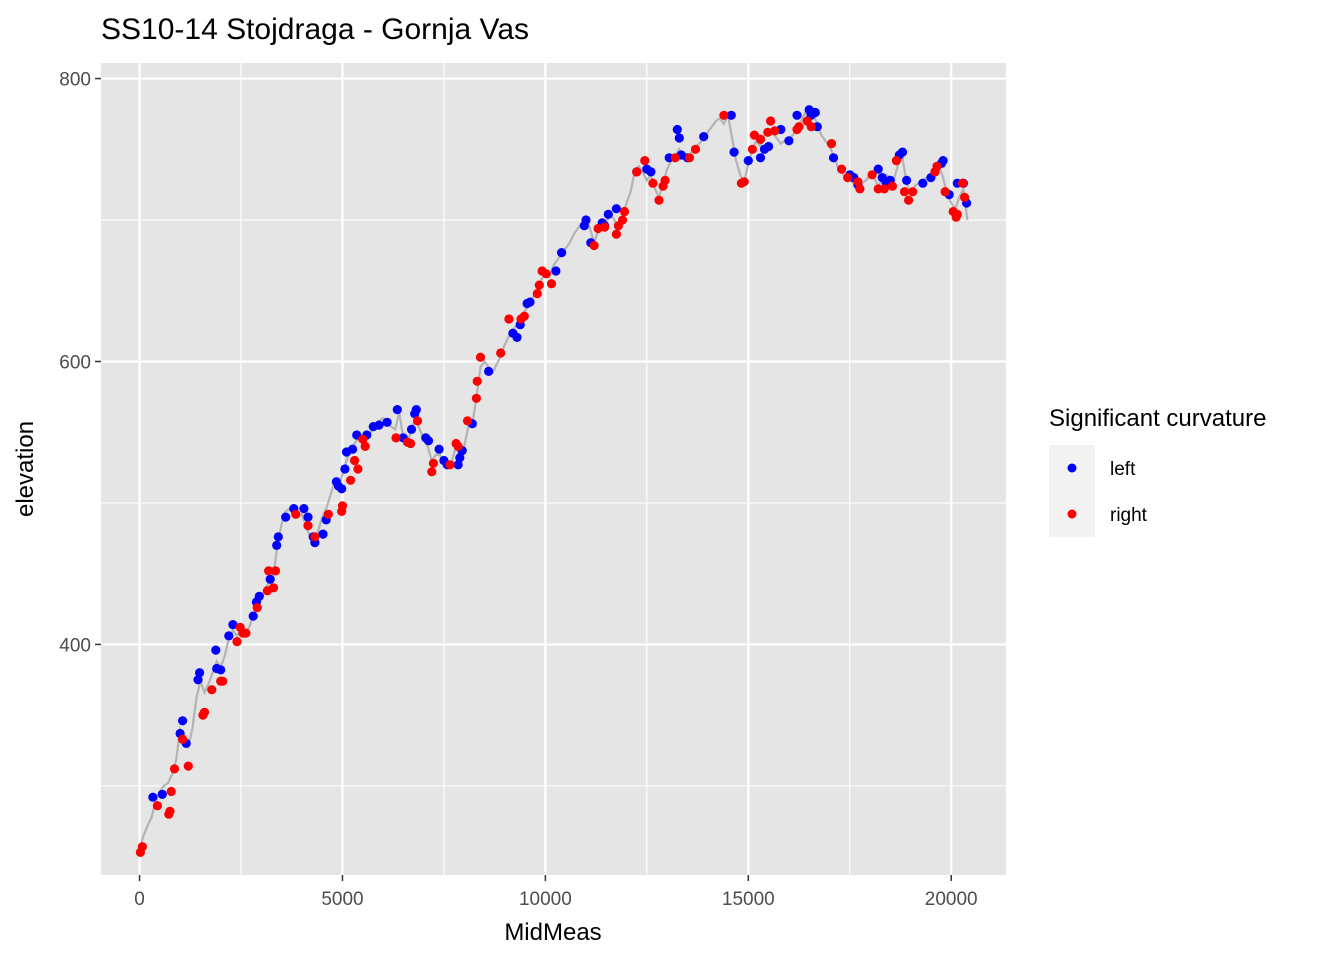 This screenshot has height=960, width=1344. I want to click on legend: Significant curvature left right, so click(1157, 471).